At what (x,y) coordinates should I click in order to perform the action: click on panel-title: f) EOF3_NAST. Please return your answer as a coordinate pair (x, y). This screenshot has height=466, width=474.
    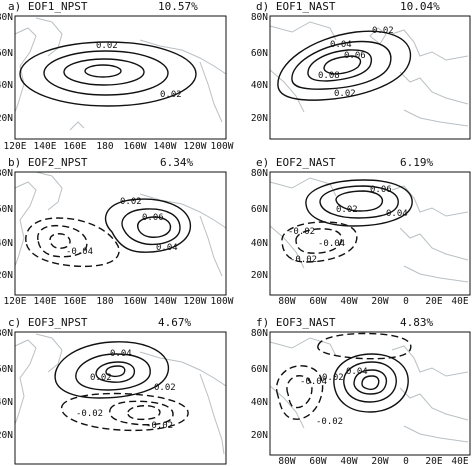
    Looking at the image, I should click on (296, 322).